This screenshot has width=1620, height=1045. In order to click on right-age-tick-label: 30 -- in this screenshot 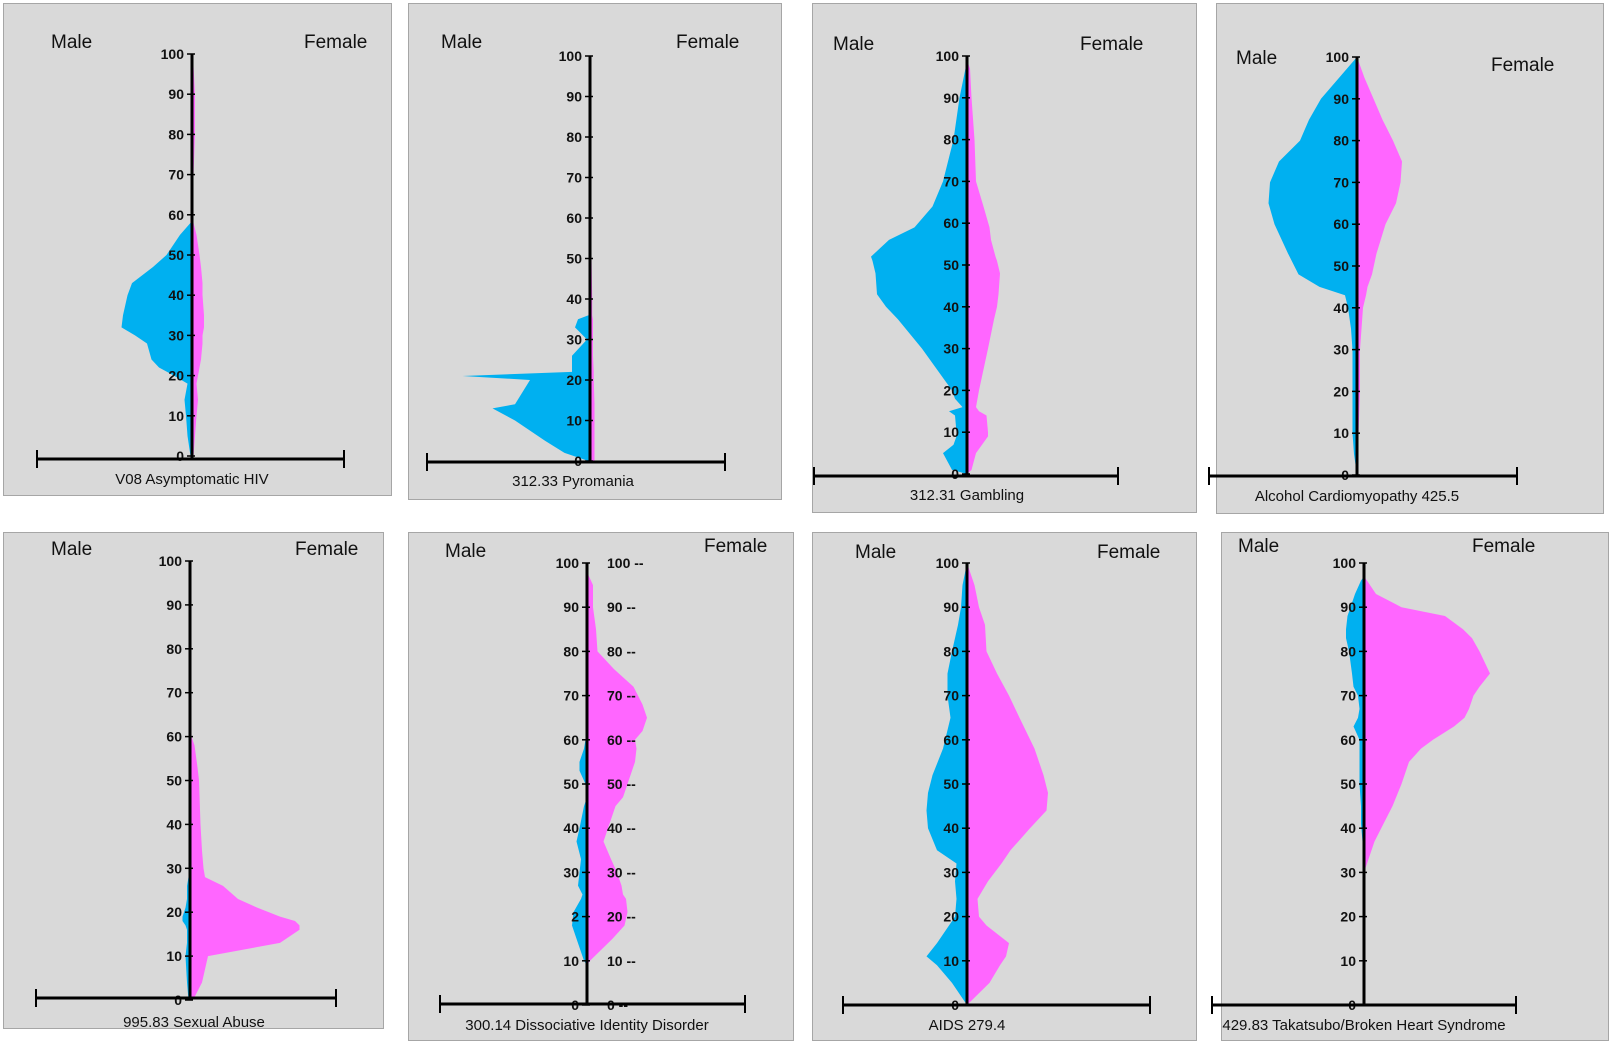, I will do `click(621, 872)`.